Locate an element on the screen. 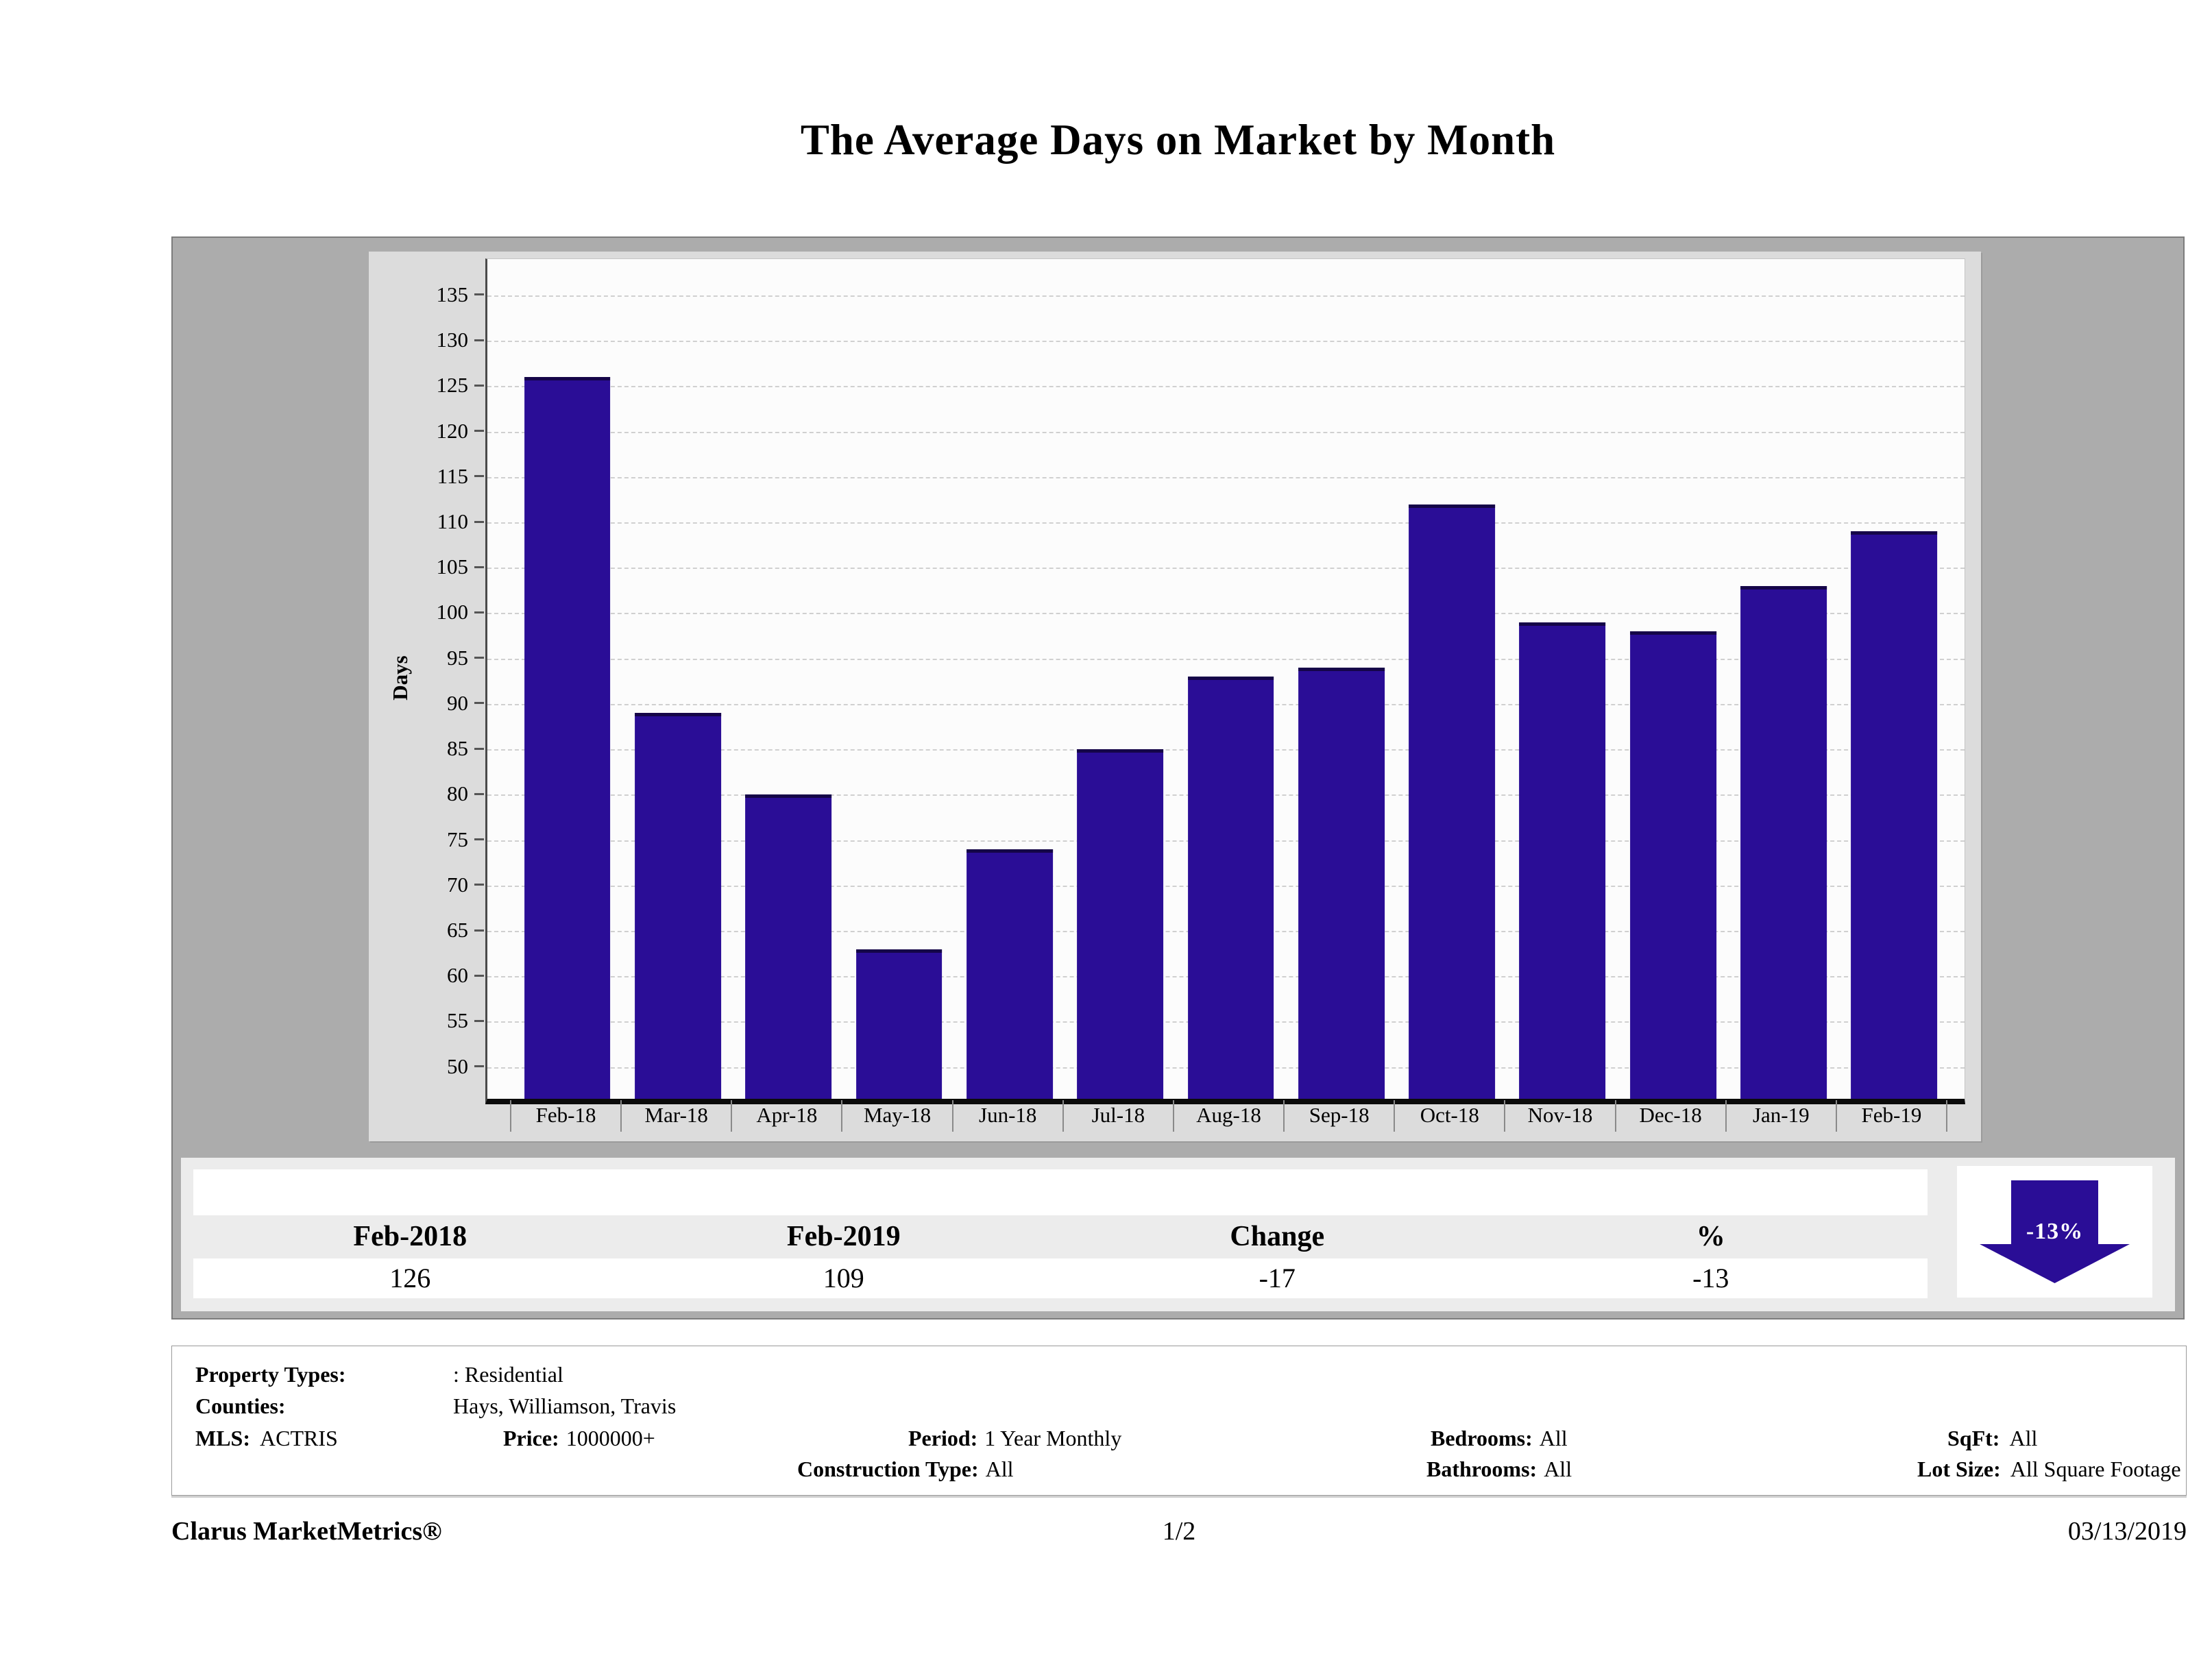 The image size is (2212, 1678). y-tick-120: 120 is located at coordinates (461, 431).